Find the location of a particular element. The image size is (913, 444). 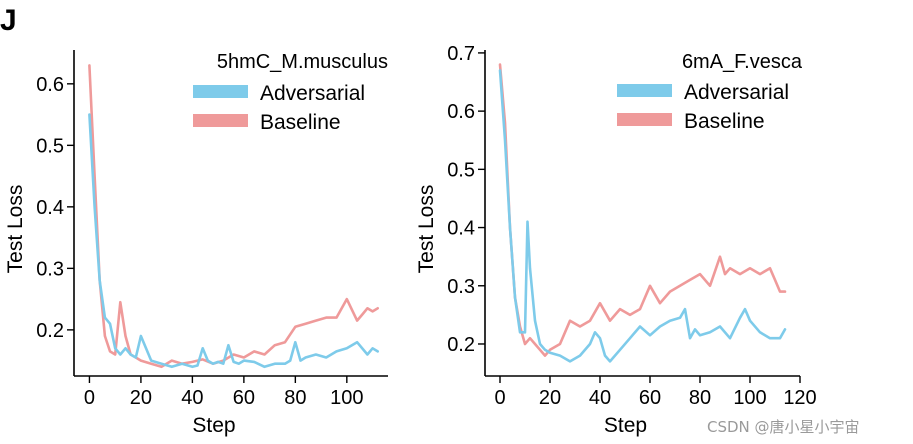

panel-label: J is located at coordinates (8, 20).